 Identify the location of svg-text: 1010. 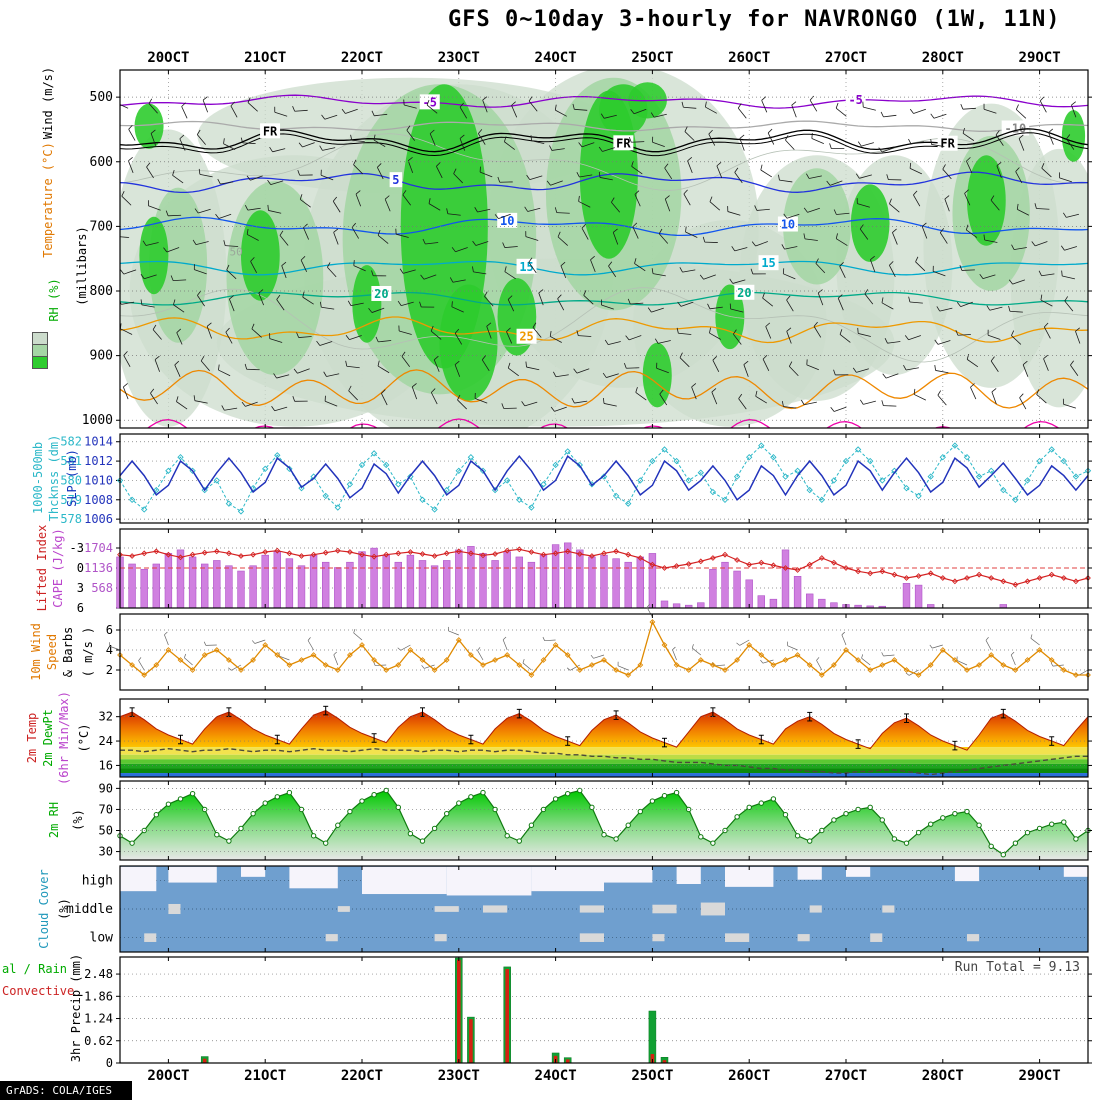
(98, 480).